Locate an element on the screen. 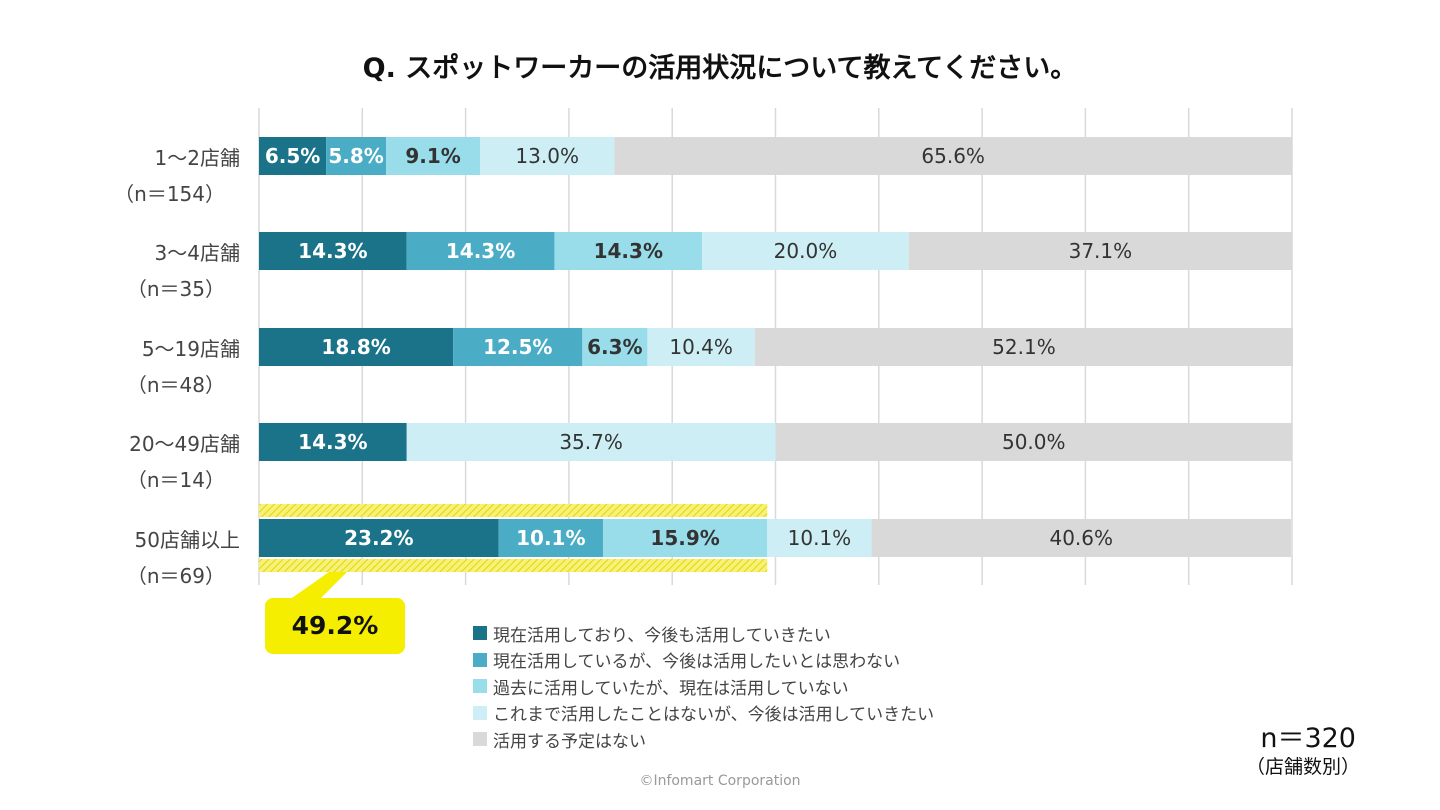 The image size is (1440, 810). data-label: 50.0% is located at coordinates (1034, 442).